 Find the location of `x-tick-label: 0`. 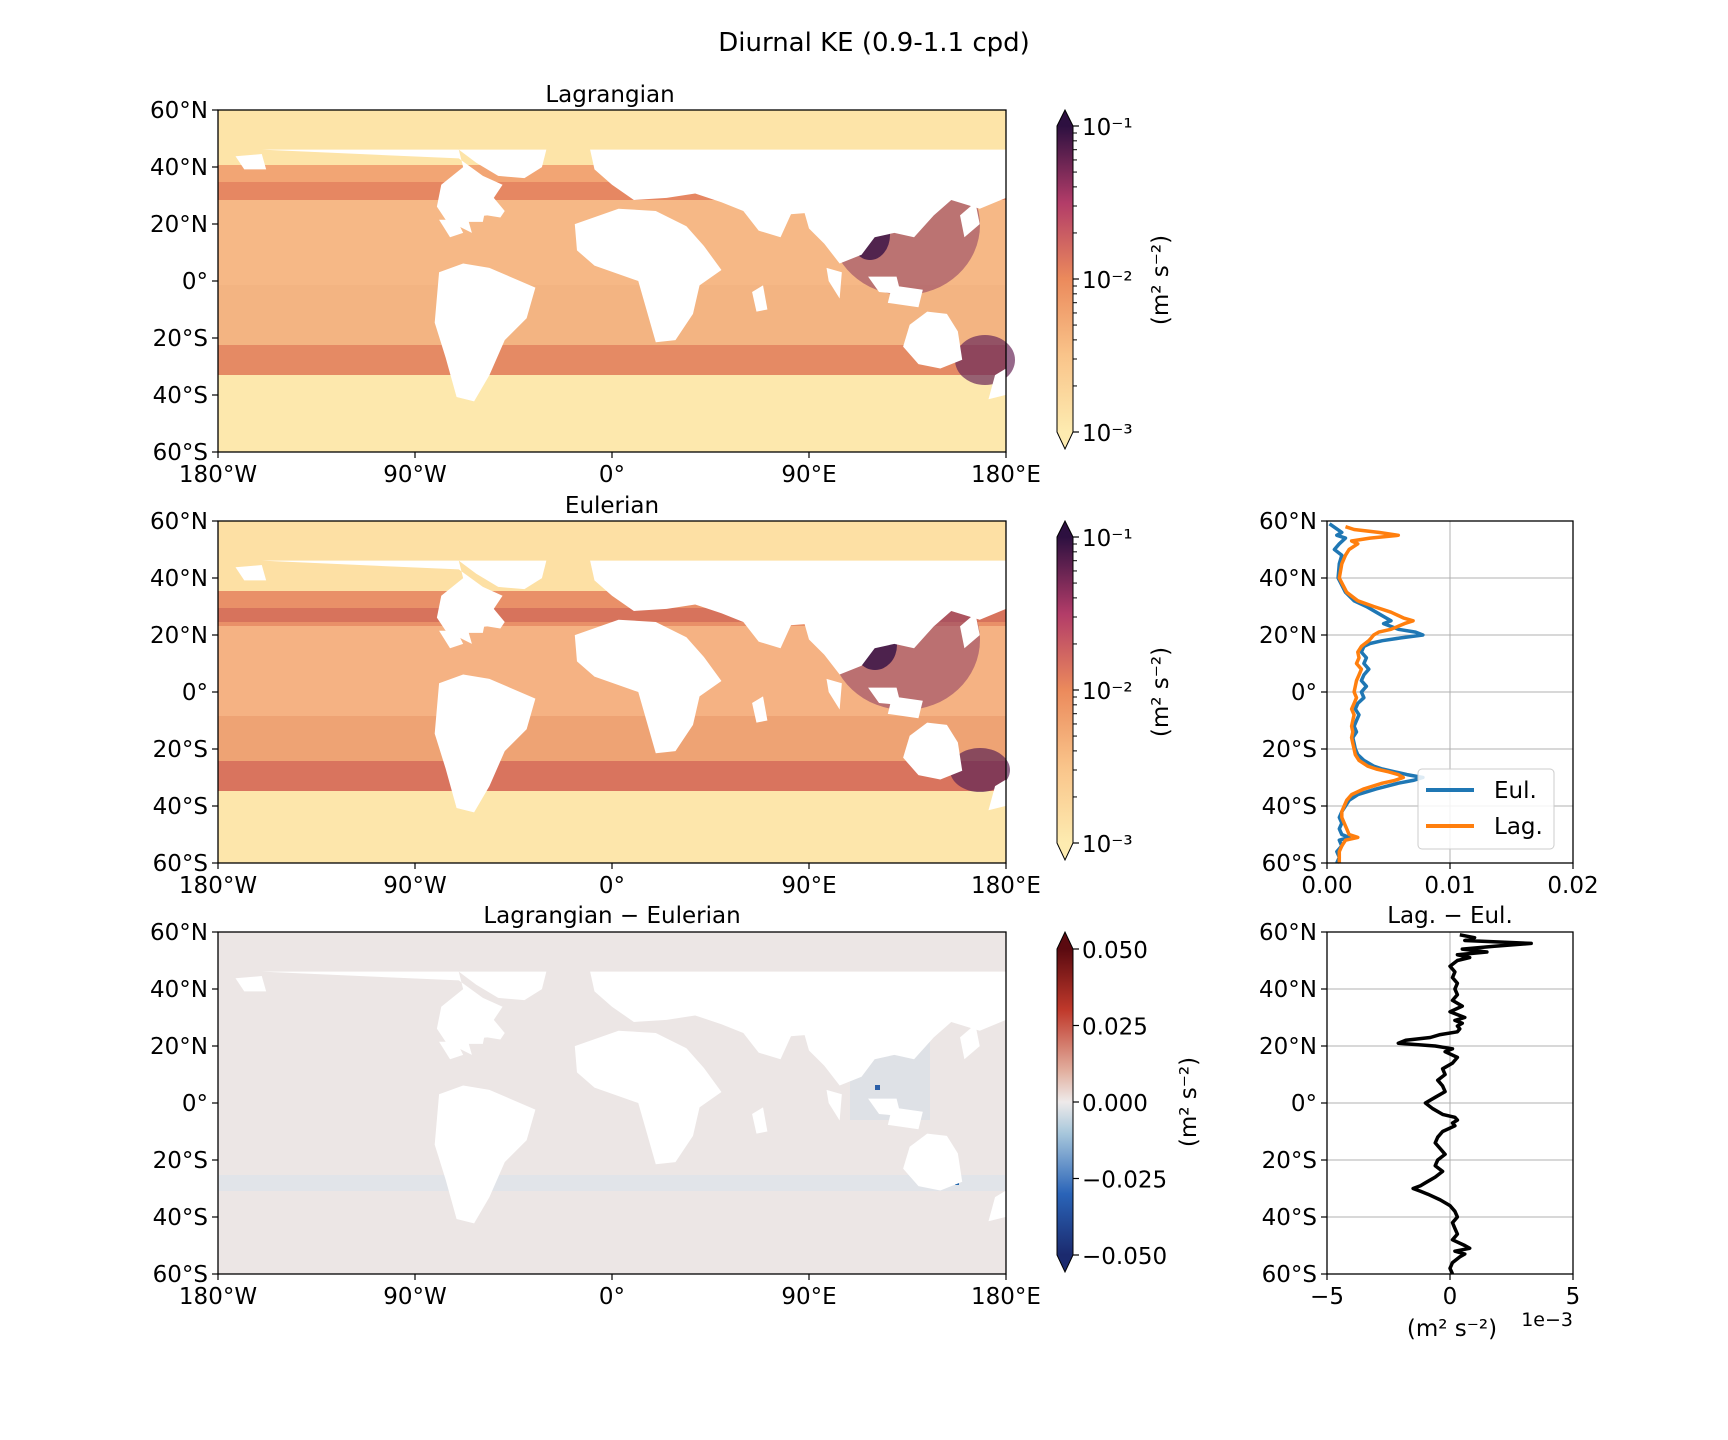

x-tick-label: 0 is located at coordinates (1450, 1297).